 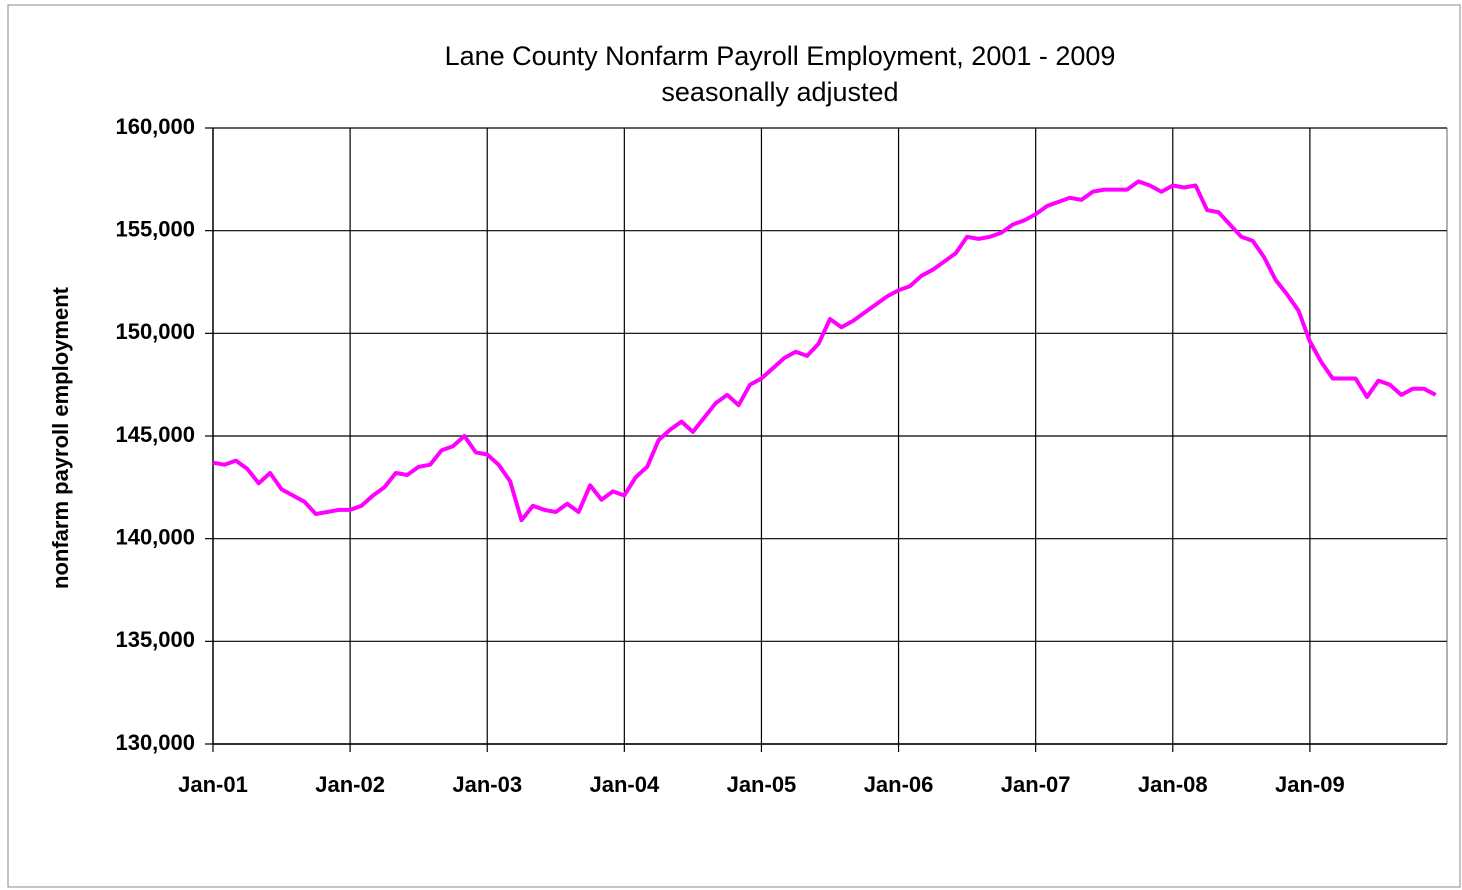 I want to click on y-tick-label: 155,000, so click(x=155, y=228).